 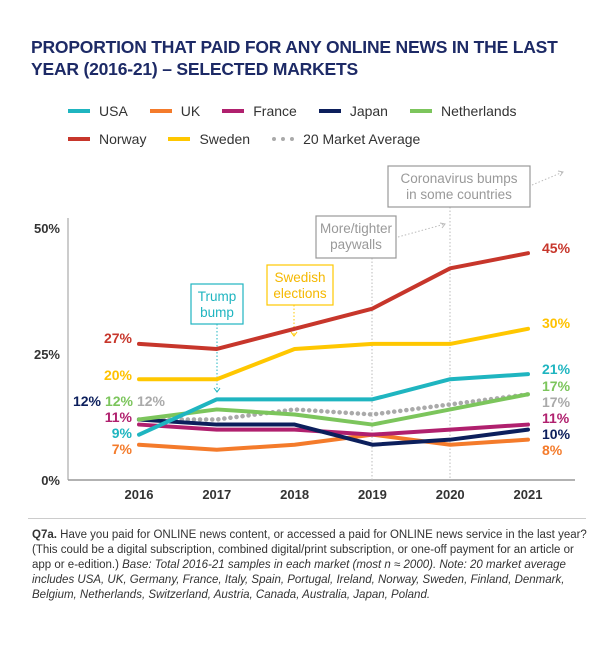 What do you see at coordinates (122, 449) in the screenshot?
I see `start-label-uk: 7%` at bounding box center [122, 449].